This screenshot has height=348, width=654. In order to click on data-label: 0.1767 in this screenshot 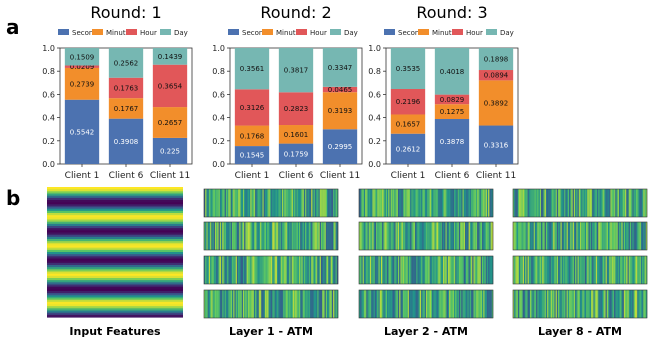, I will do `click(126, 109)`.